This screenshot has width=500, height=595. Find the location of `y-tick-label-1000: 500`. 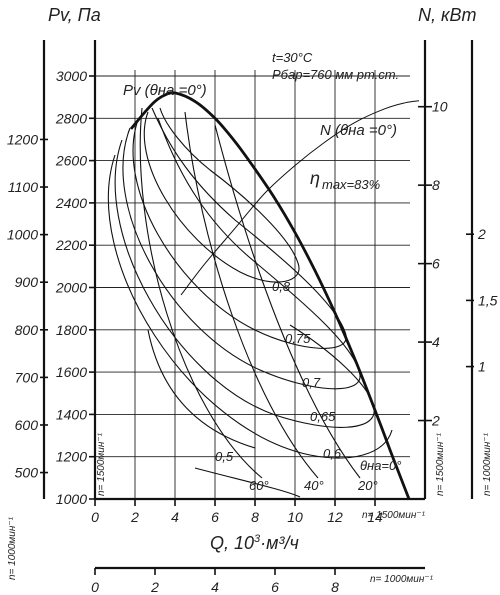

y-tick-label-1000: 500 is located at coordinates (27, 473).